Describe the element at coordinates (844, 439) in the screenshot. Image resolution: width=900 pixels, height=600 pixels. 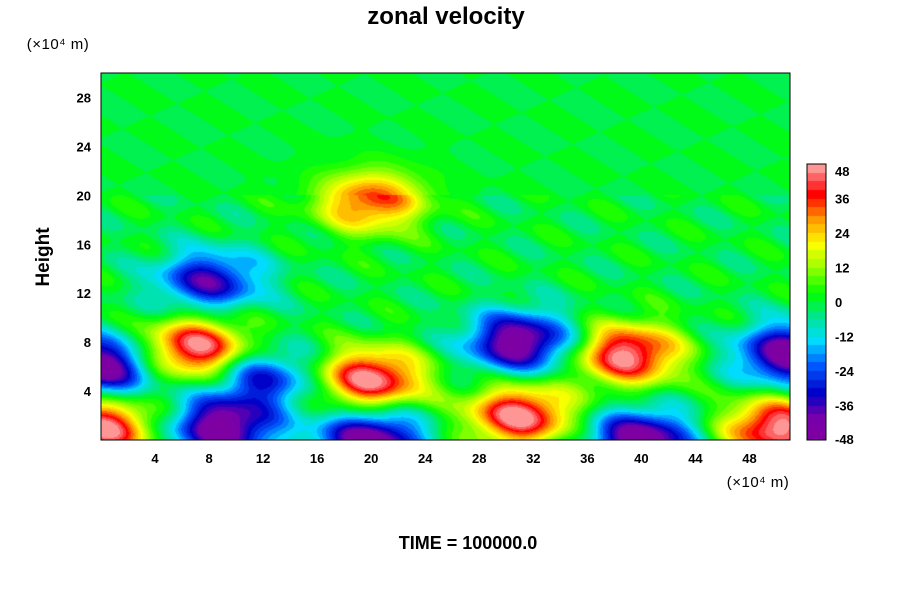
I see `colorbar-tick-label: -48` at that location.